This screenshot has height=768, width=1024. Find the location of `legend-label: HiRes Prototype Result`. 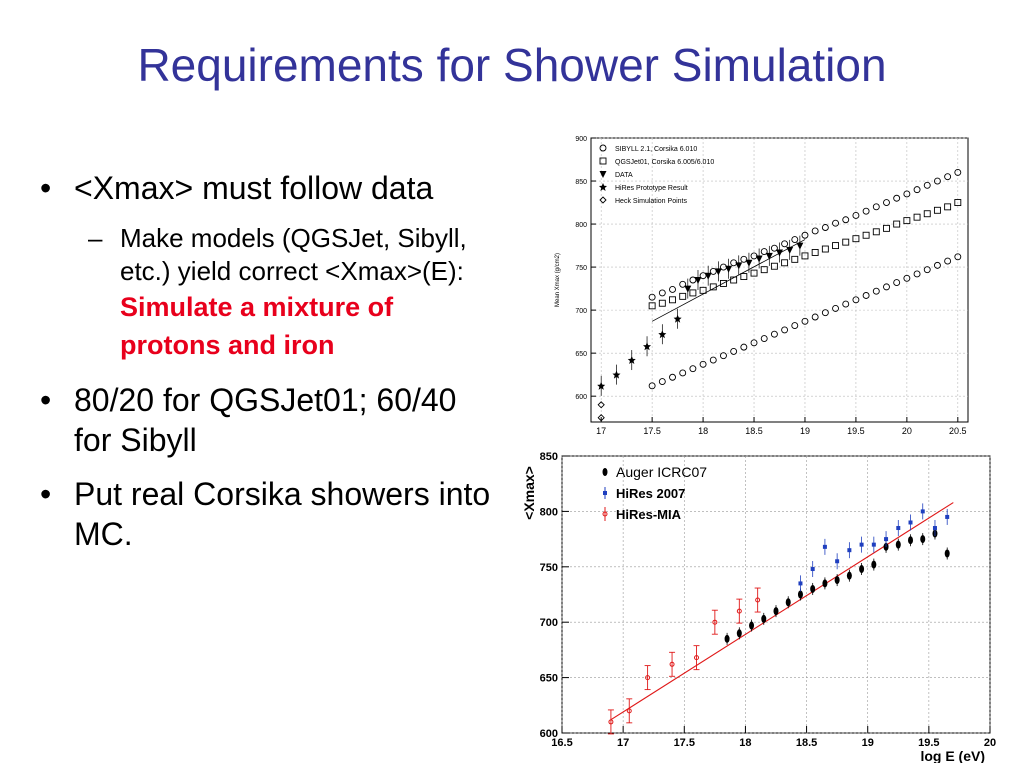

legend-label: HiRes Prototype Result is located at coordinates (651, 188).